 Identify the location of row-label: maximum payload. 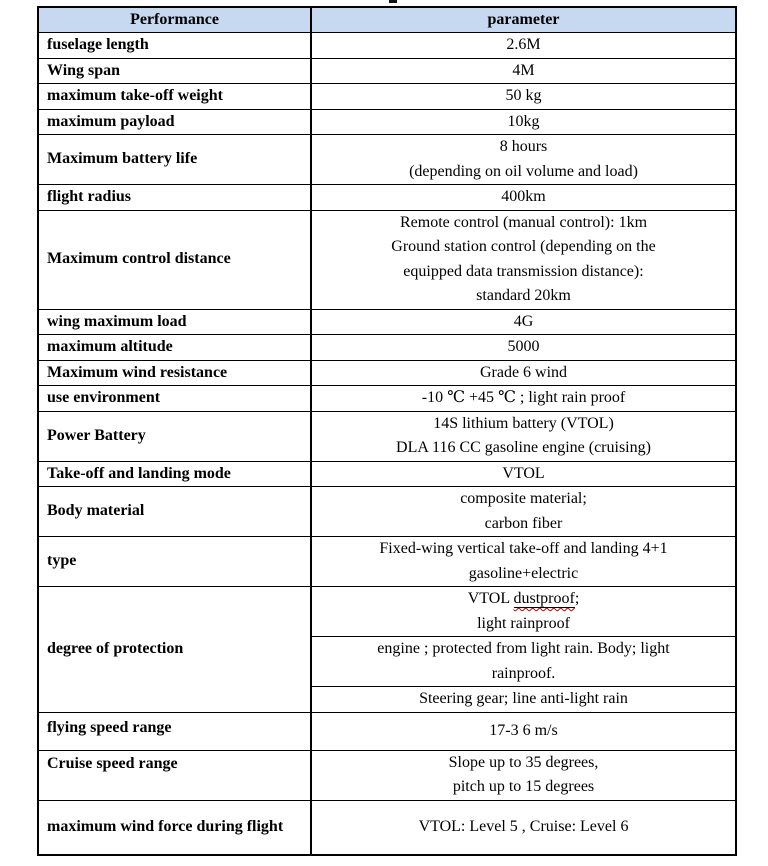
(175, 121).